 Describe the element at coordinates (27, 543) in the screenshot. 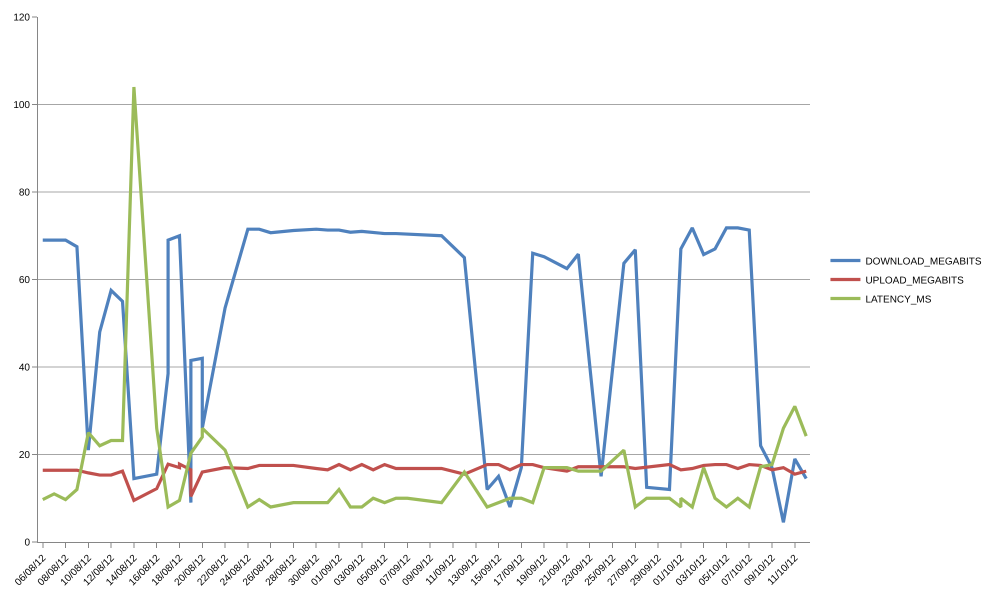

I see `y-tick-label: 0` at that location.